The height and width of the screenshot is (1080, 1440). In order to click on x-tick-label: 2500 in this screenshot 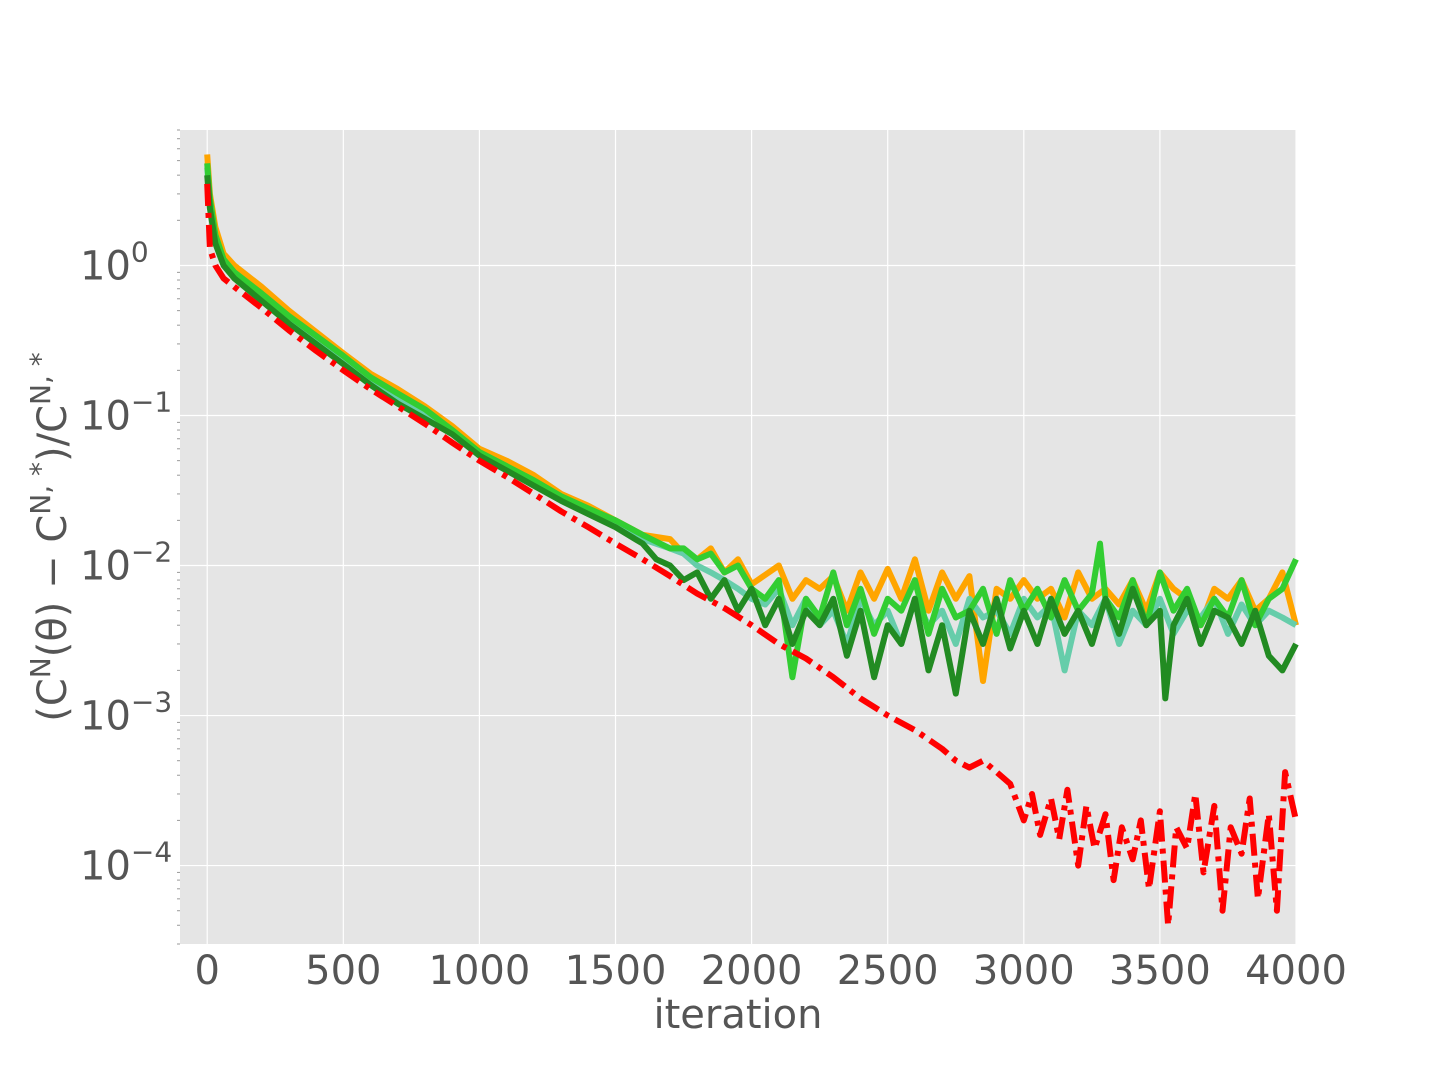, I will do `click(888, 971)`.